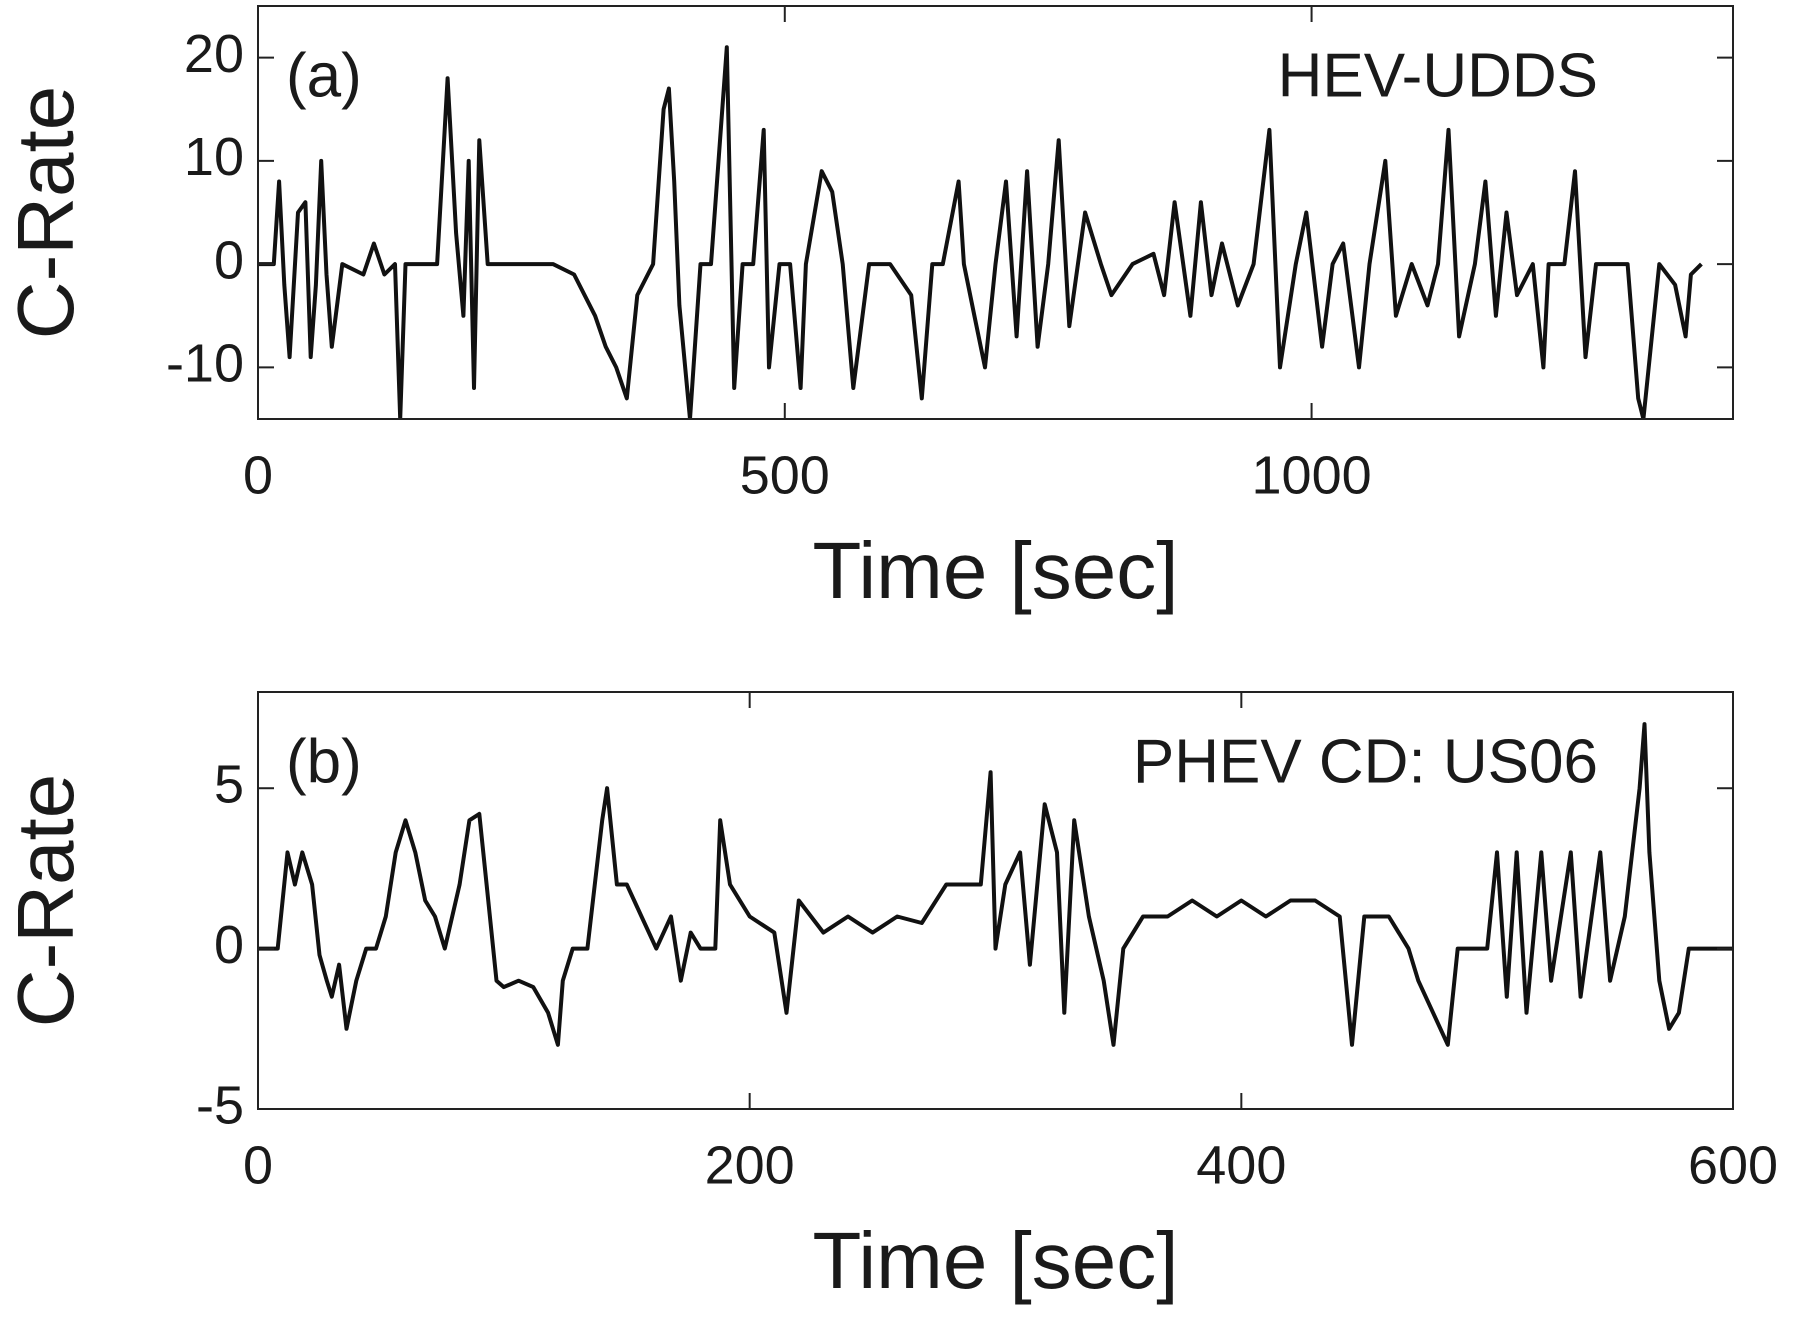 This screenshot has height=1332, width=1800. Describe the element at coordinates (1438, 75) in the screenshot. I see `cycle-label: HEV-UDDS` at that location.